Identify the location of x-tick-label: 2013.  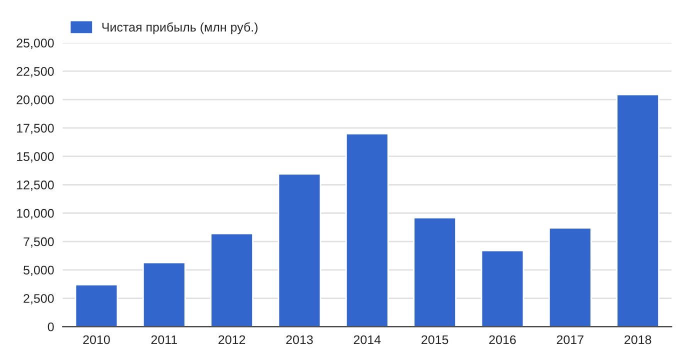
(299, 339).